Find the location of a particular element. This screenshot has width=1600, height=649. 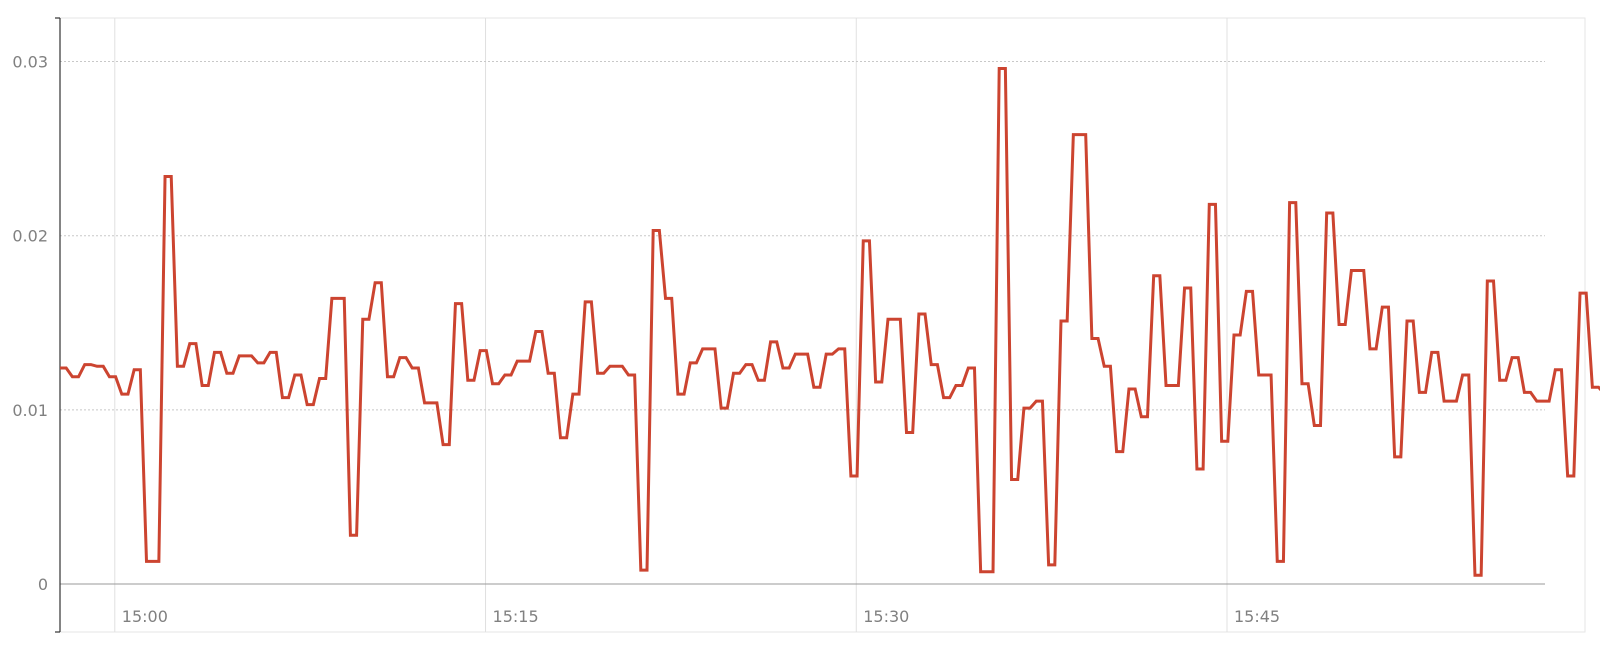

x-tick-label-2: 15:30 is located at coordinates (886, 616).